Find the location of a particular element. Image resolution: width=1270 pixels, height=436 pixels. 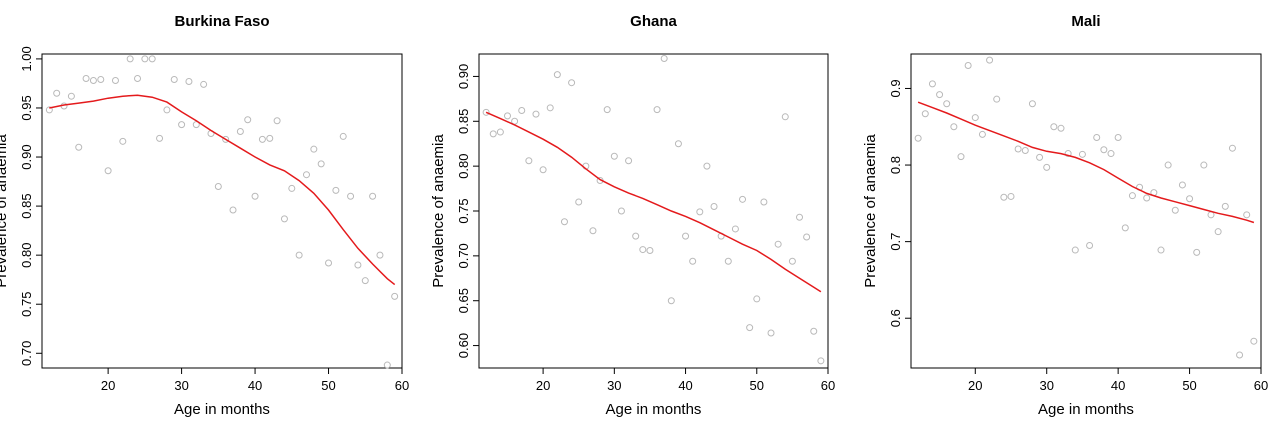

y-tick-label: 0.70 is located at coordinates (463, 255).